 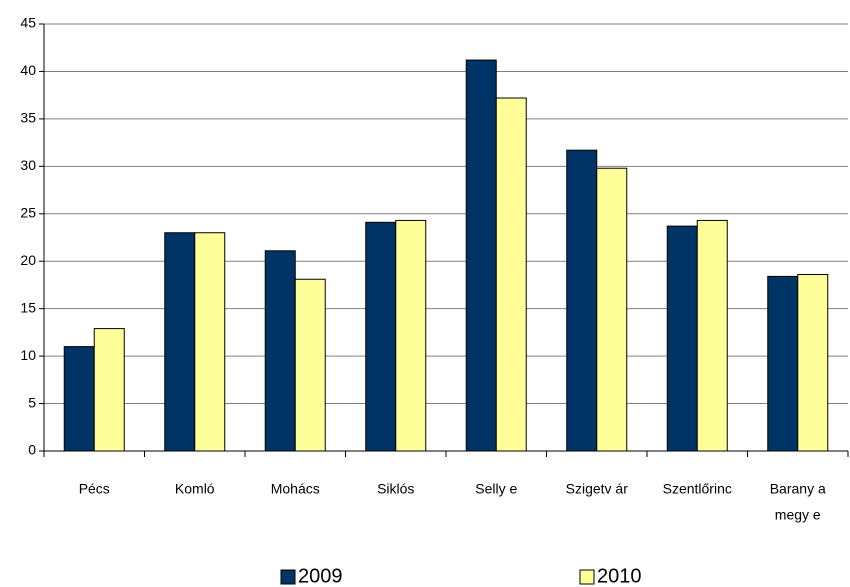 What do you see at coordinates (28, 165) in the screenshot?
I see `y-tick-label: 30` at bounding box center [28, 165].